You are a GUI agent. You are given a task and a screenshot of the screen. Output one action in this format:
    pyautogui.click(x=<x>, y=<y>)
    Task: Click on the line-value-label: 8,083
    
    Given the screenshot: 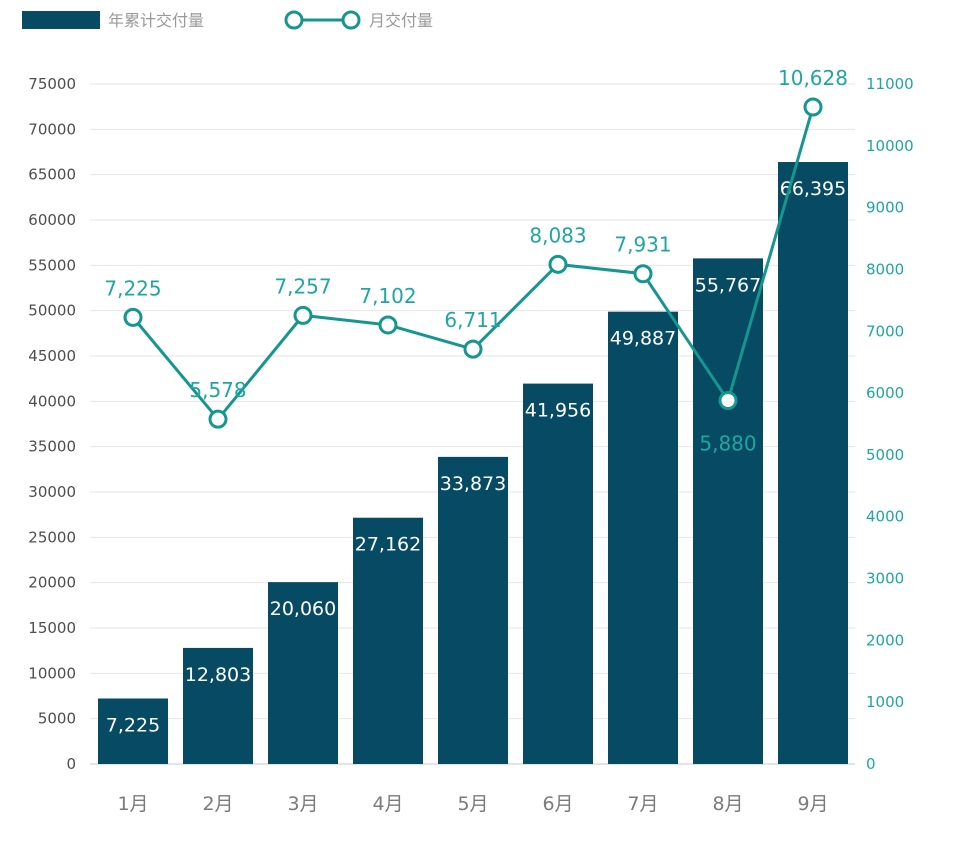 What is the action you would take?
    pyautogui.click(x=557, y=235)
    